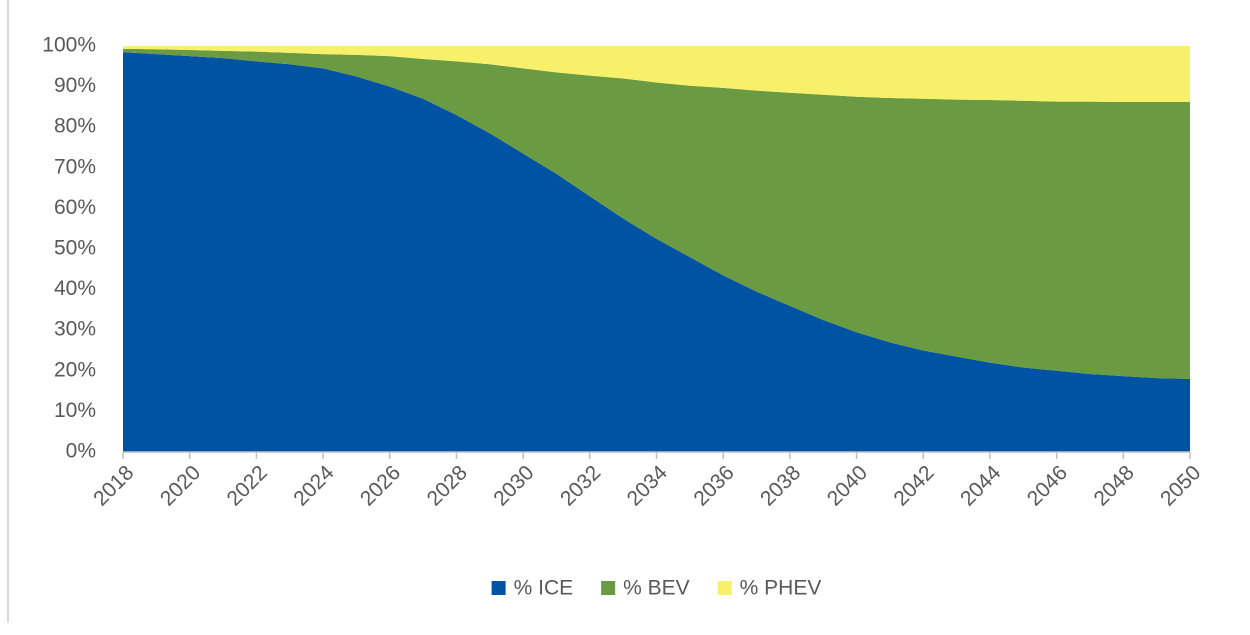  Describe the element at coordinates (113, 485) in the screenshot. I see `x-tick-label: 2018` at that location.